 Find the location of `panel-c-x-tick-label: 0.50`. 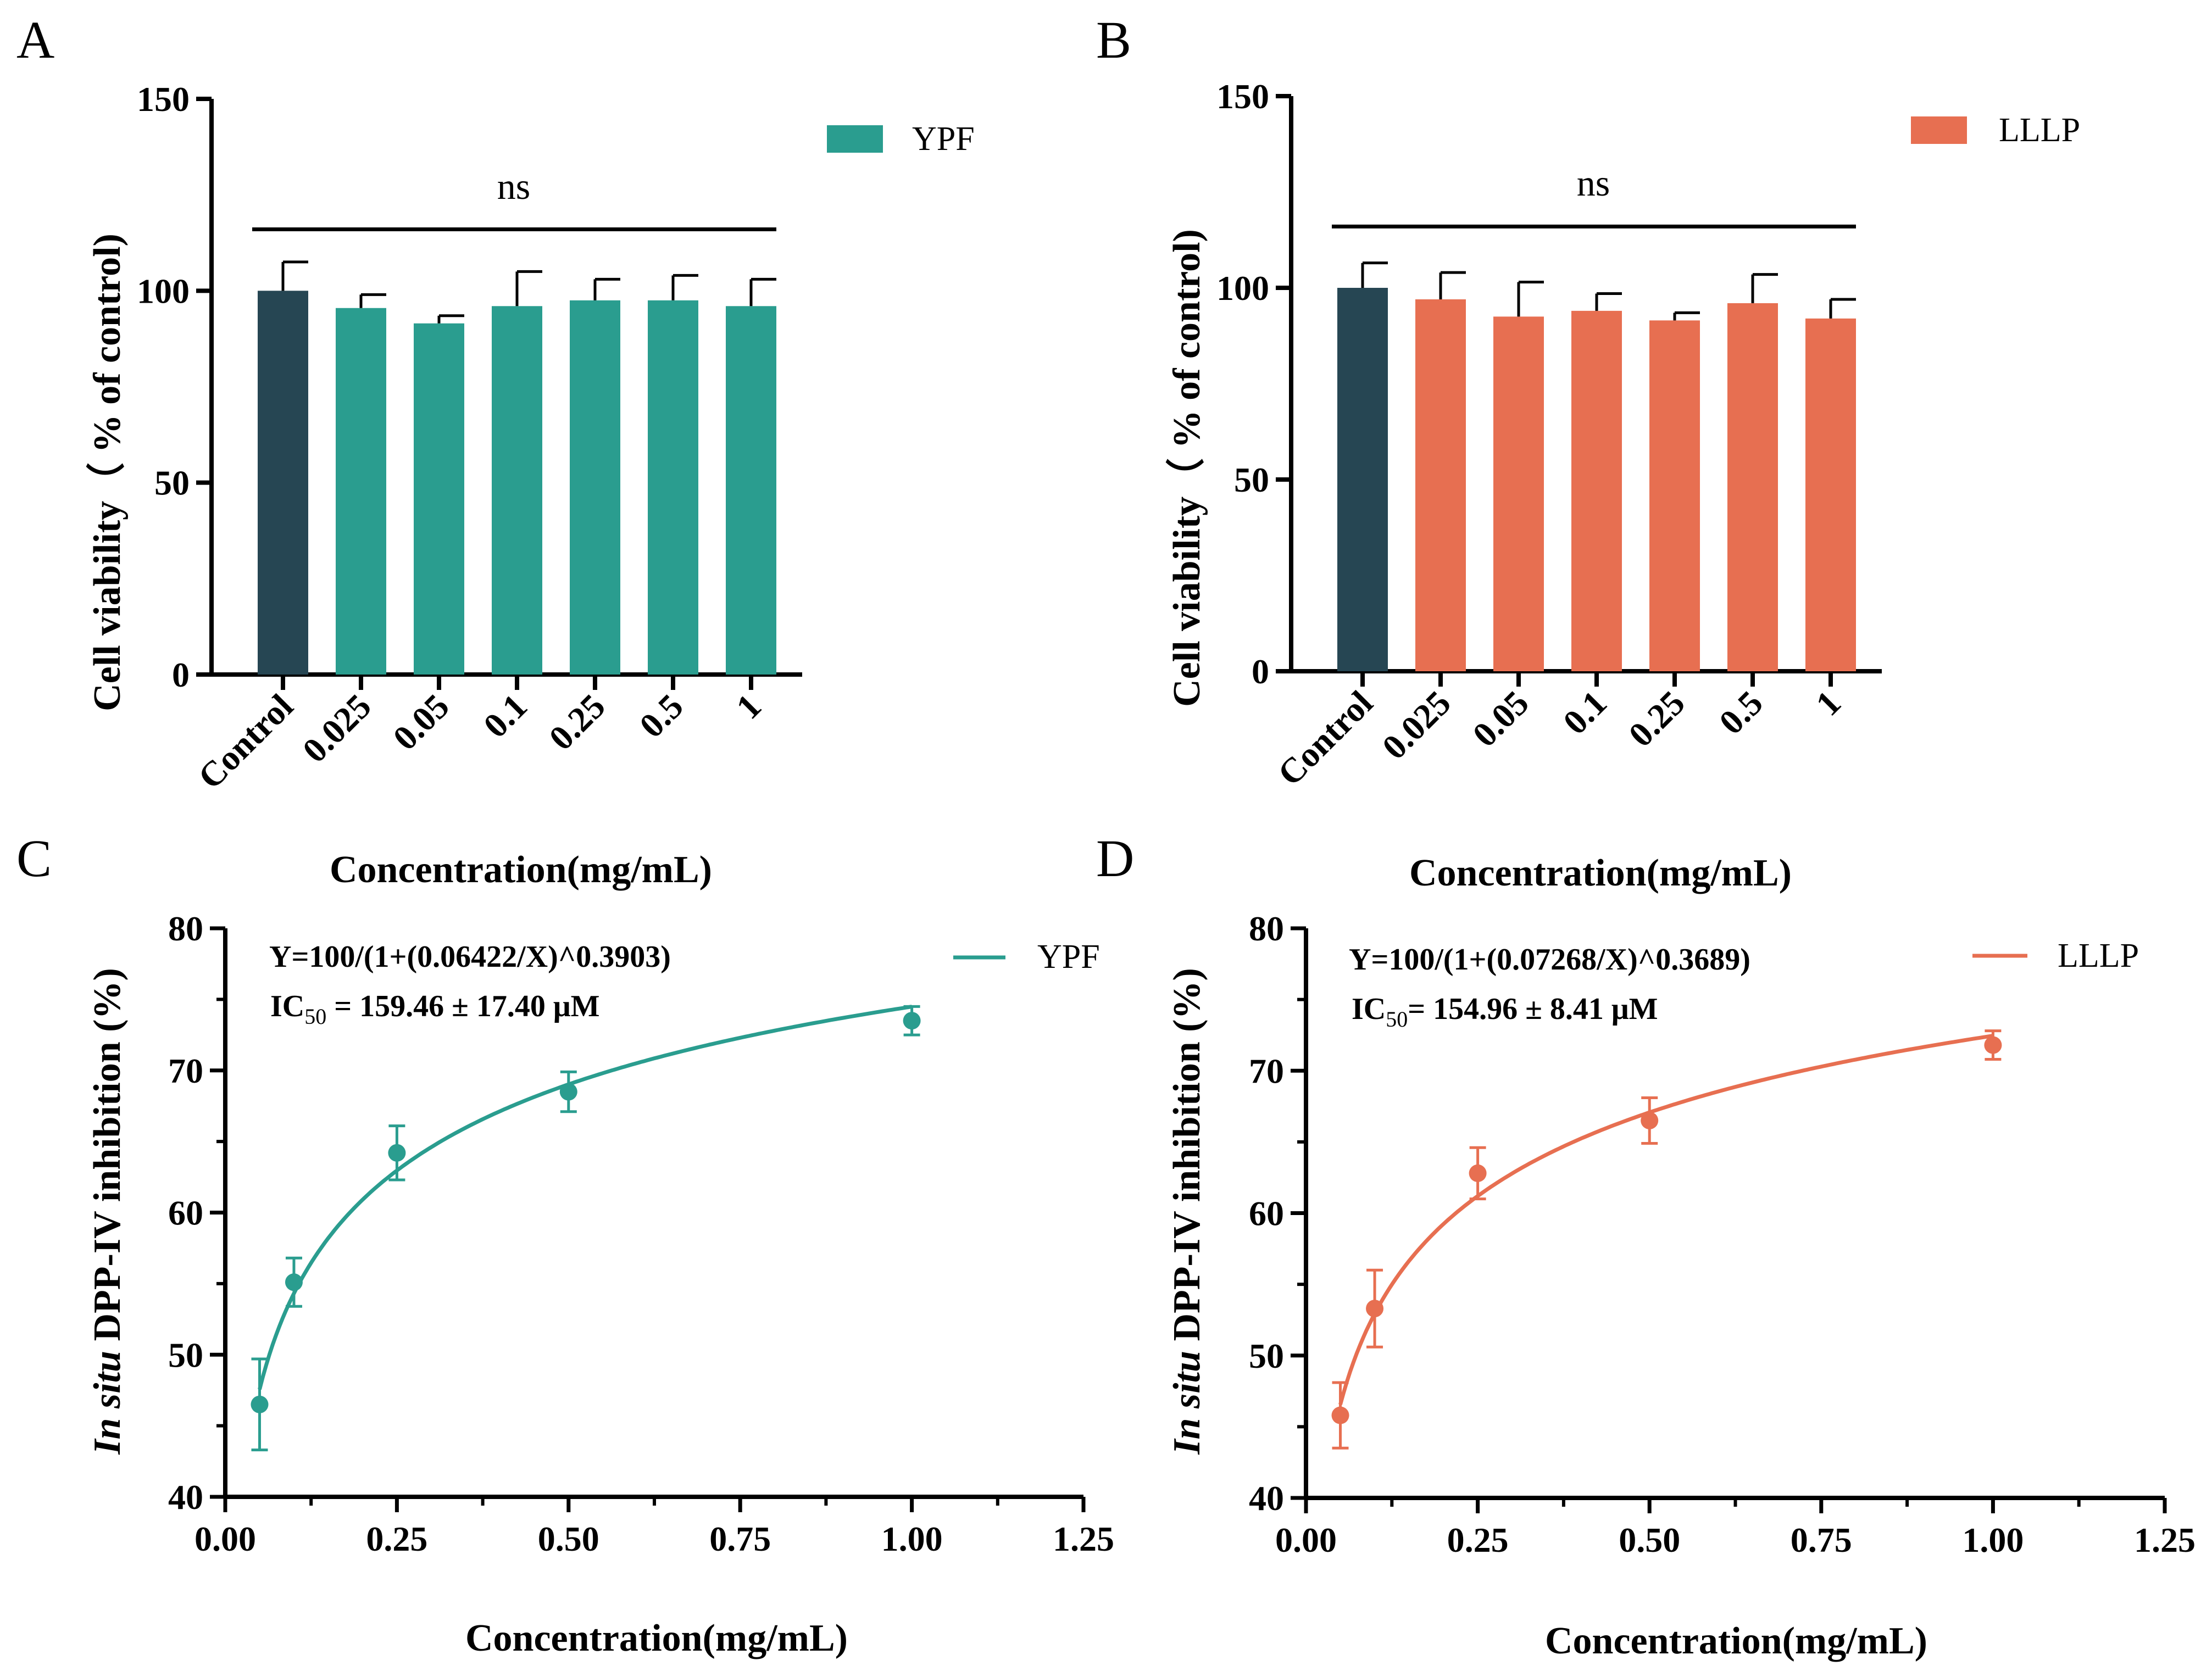

panel-c-x-tick-label: 0.50 is located at coordinates (568, 1538).